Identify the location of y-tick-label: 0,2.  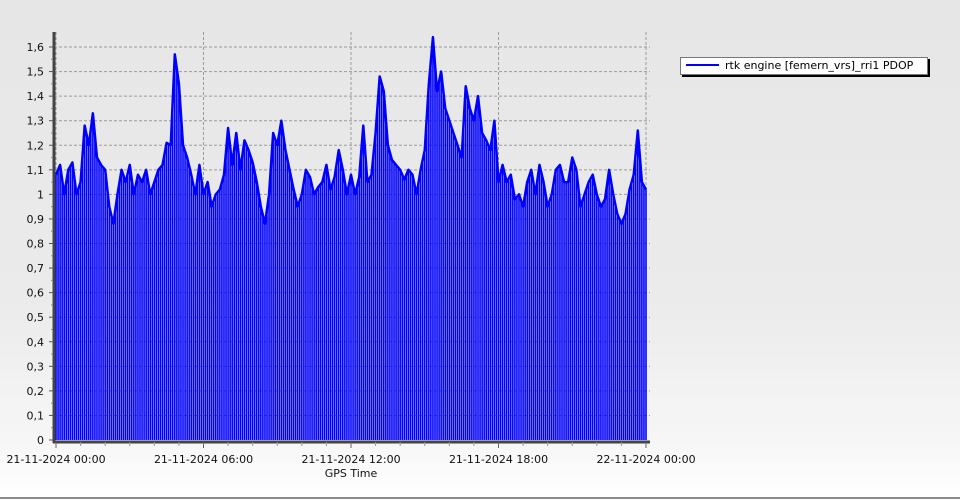
(36, 391).